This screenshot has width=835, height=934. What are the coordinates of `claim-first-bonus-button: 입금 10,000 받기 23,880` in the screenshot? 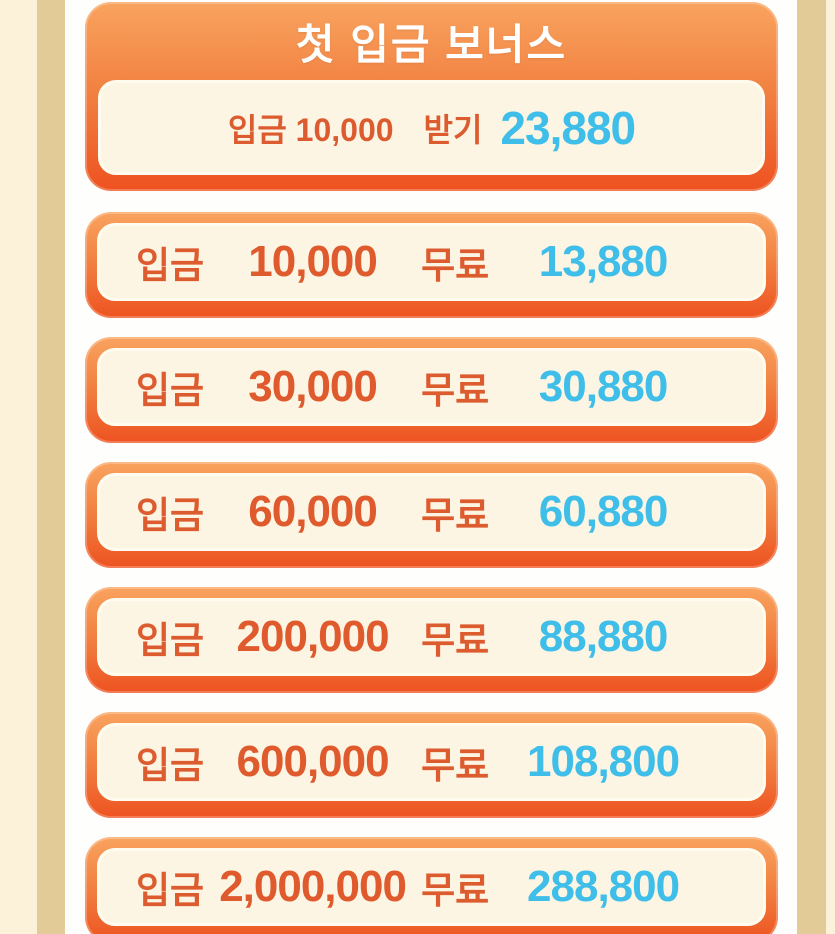 It's located at (431, 127).